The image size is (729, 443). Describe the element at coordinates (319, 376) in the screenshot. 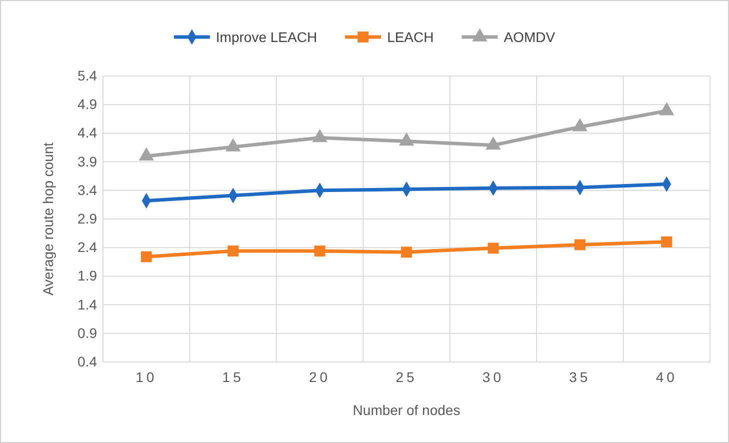

I see `x-tick-label: 20` at that location.